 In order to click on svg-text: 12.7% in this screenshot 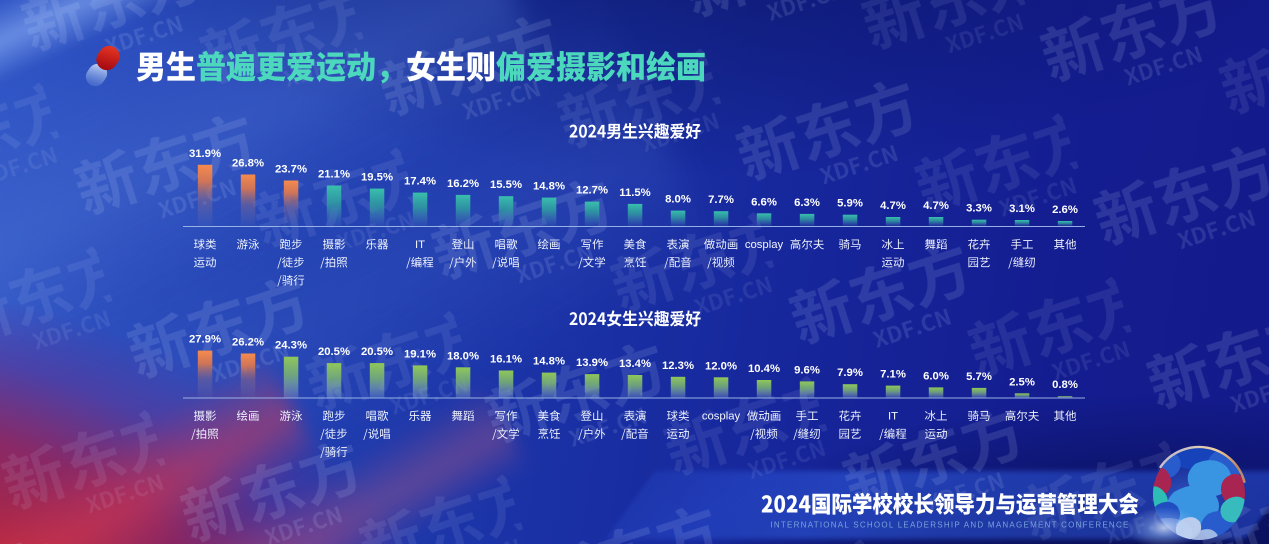, I will do `click(592, 191)`.